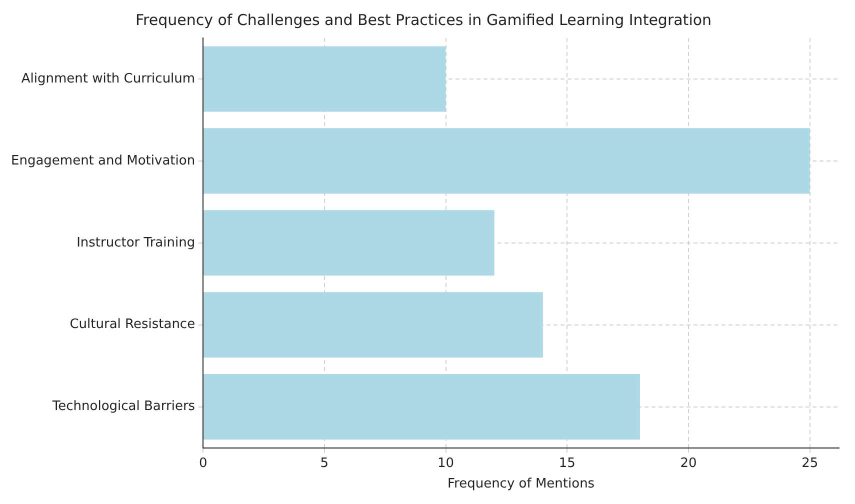 The image size is (855, 504). Describe the element at coordinates (423, 19) in the screenshot. I see `chart-title: Frequency of Challenges and Best Practices in Gamified Learning Integration` at that location.